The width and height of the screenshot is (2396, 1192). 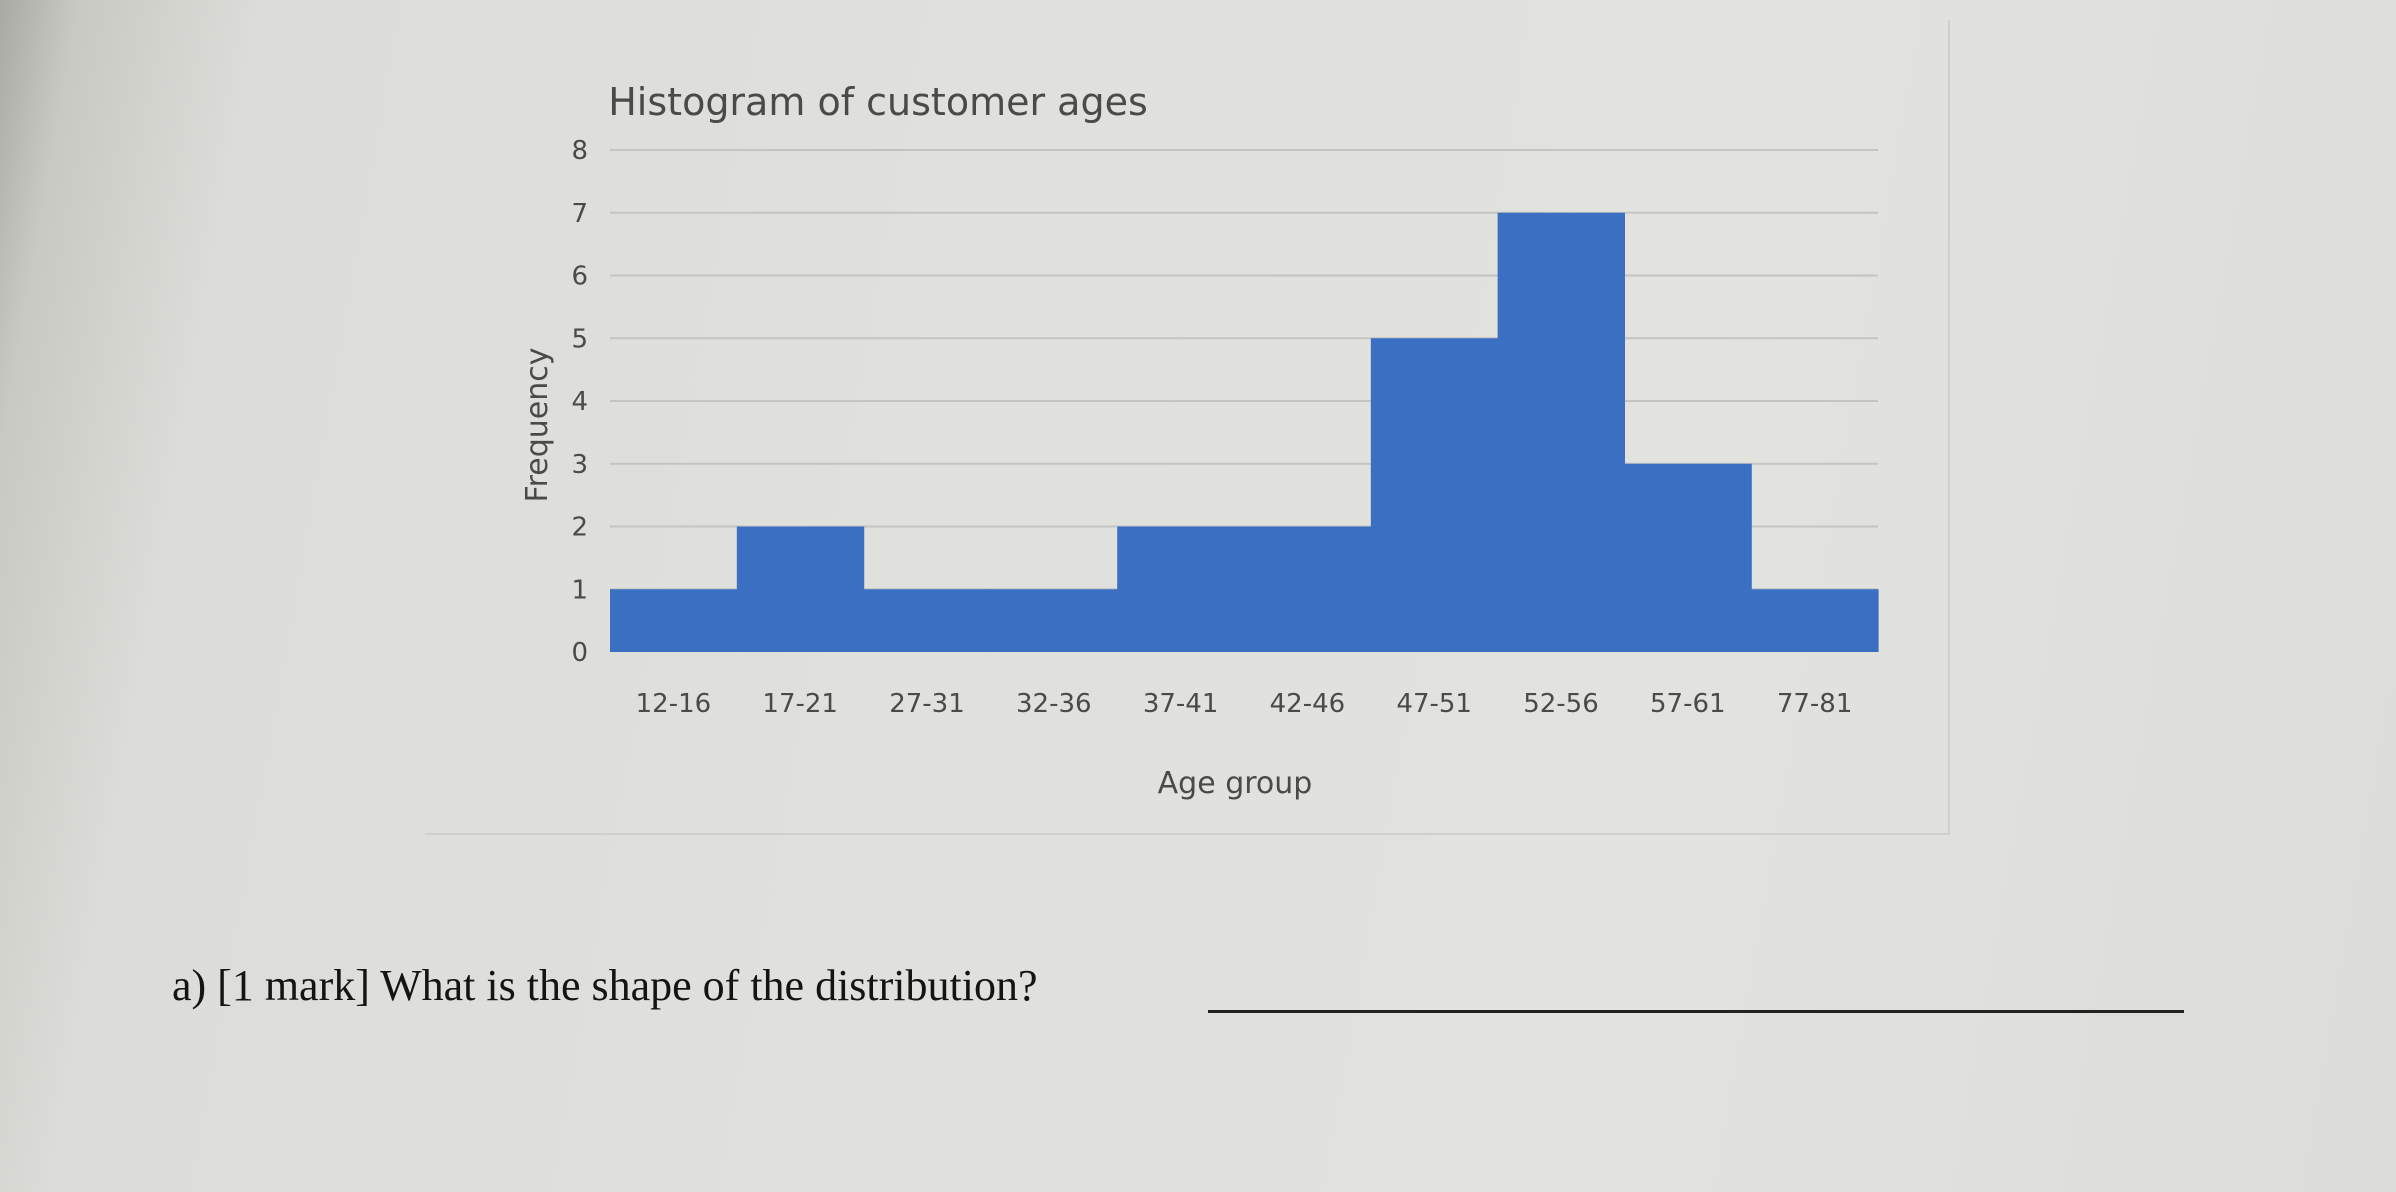 I want to click on y-tick-label: 5, so click(x=579, y=339).